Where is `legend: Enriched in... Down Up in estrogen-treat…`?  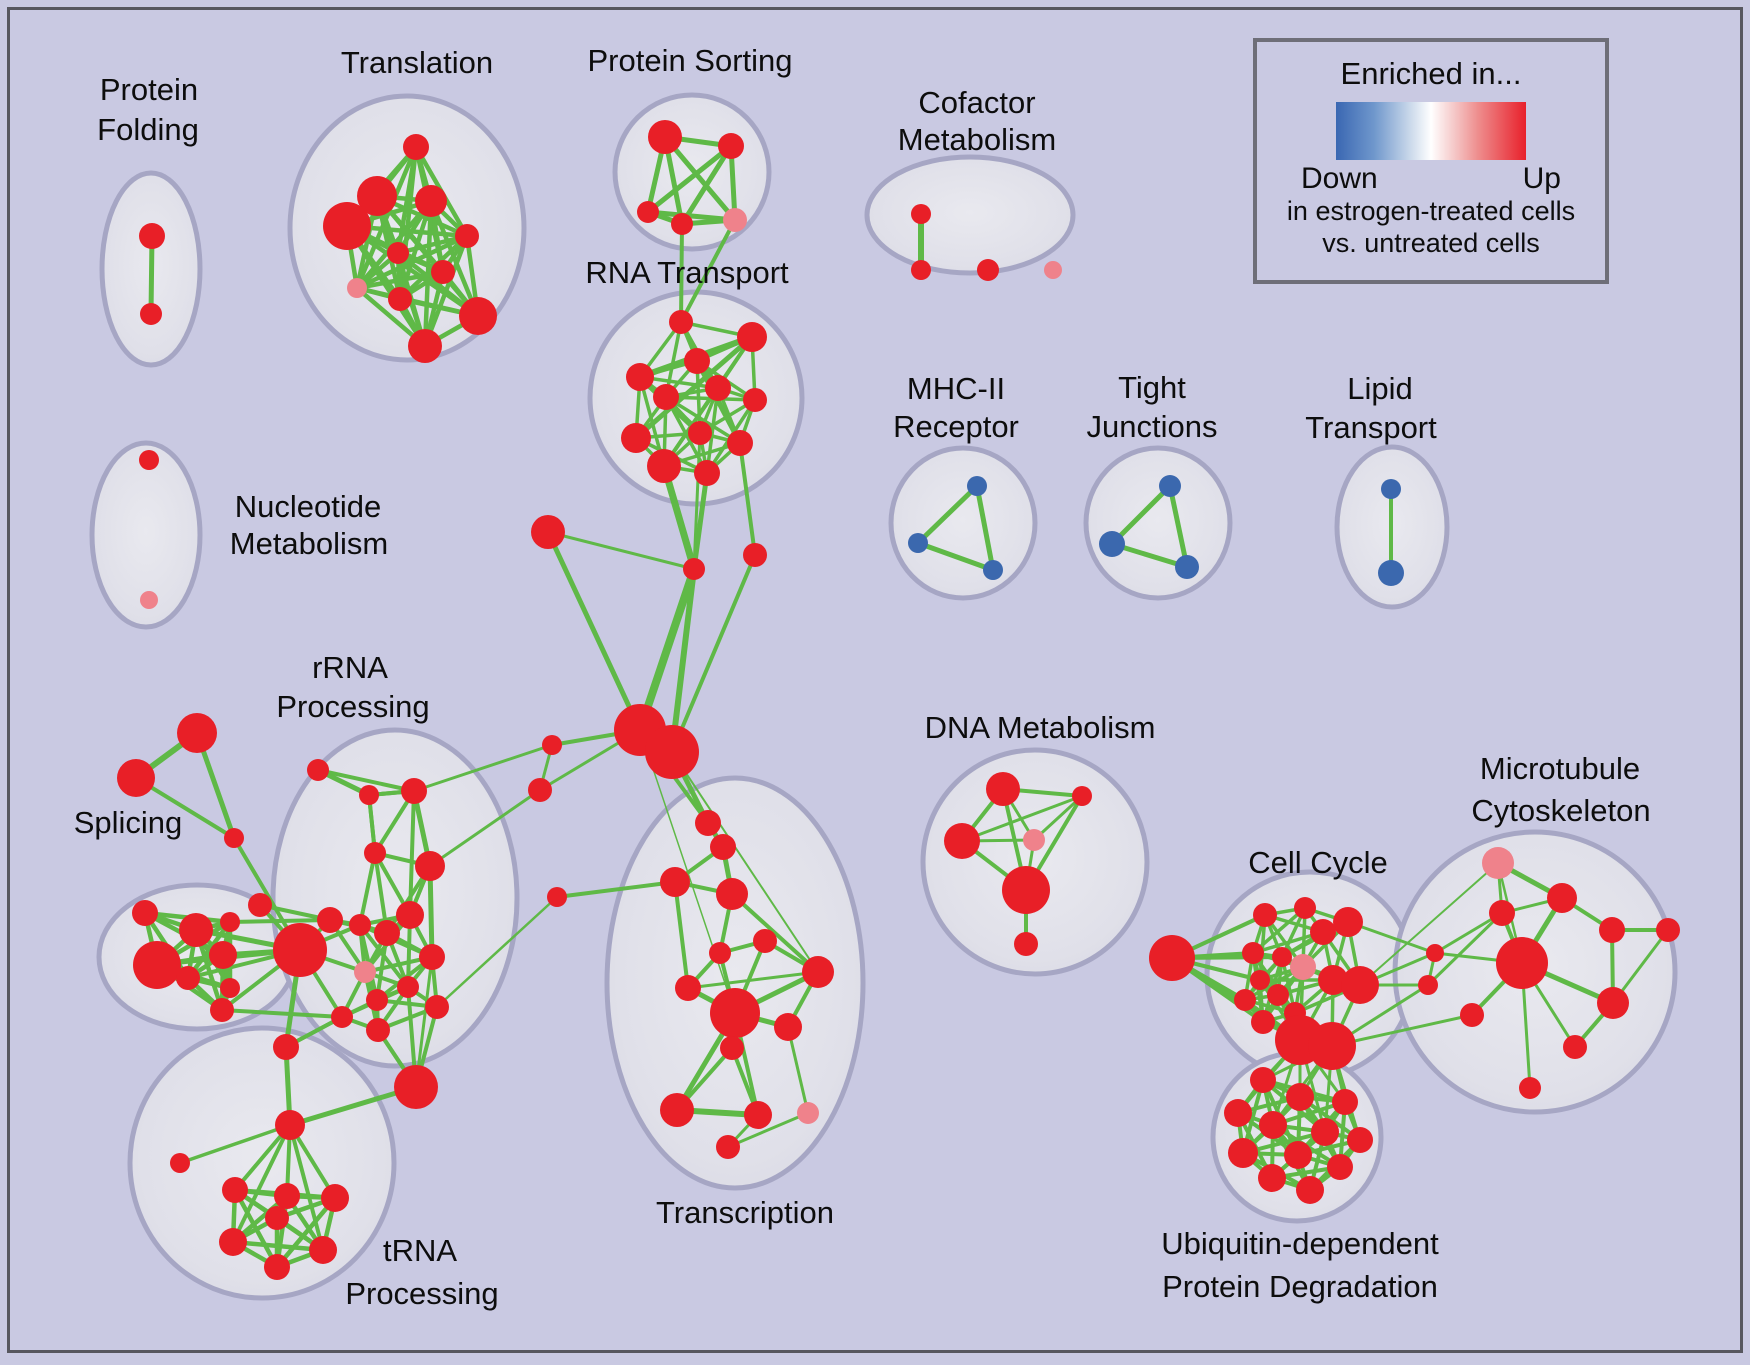 legend: Enriched in... Down Up in estrogen-treat… is located at coordinates (1431, 161).